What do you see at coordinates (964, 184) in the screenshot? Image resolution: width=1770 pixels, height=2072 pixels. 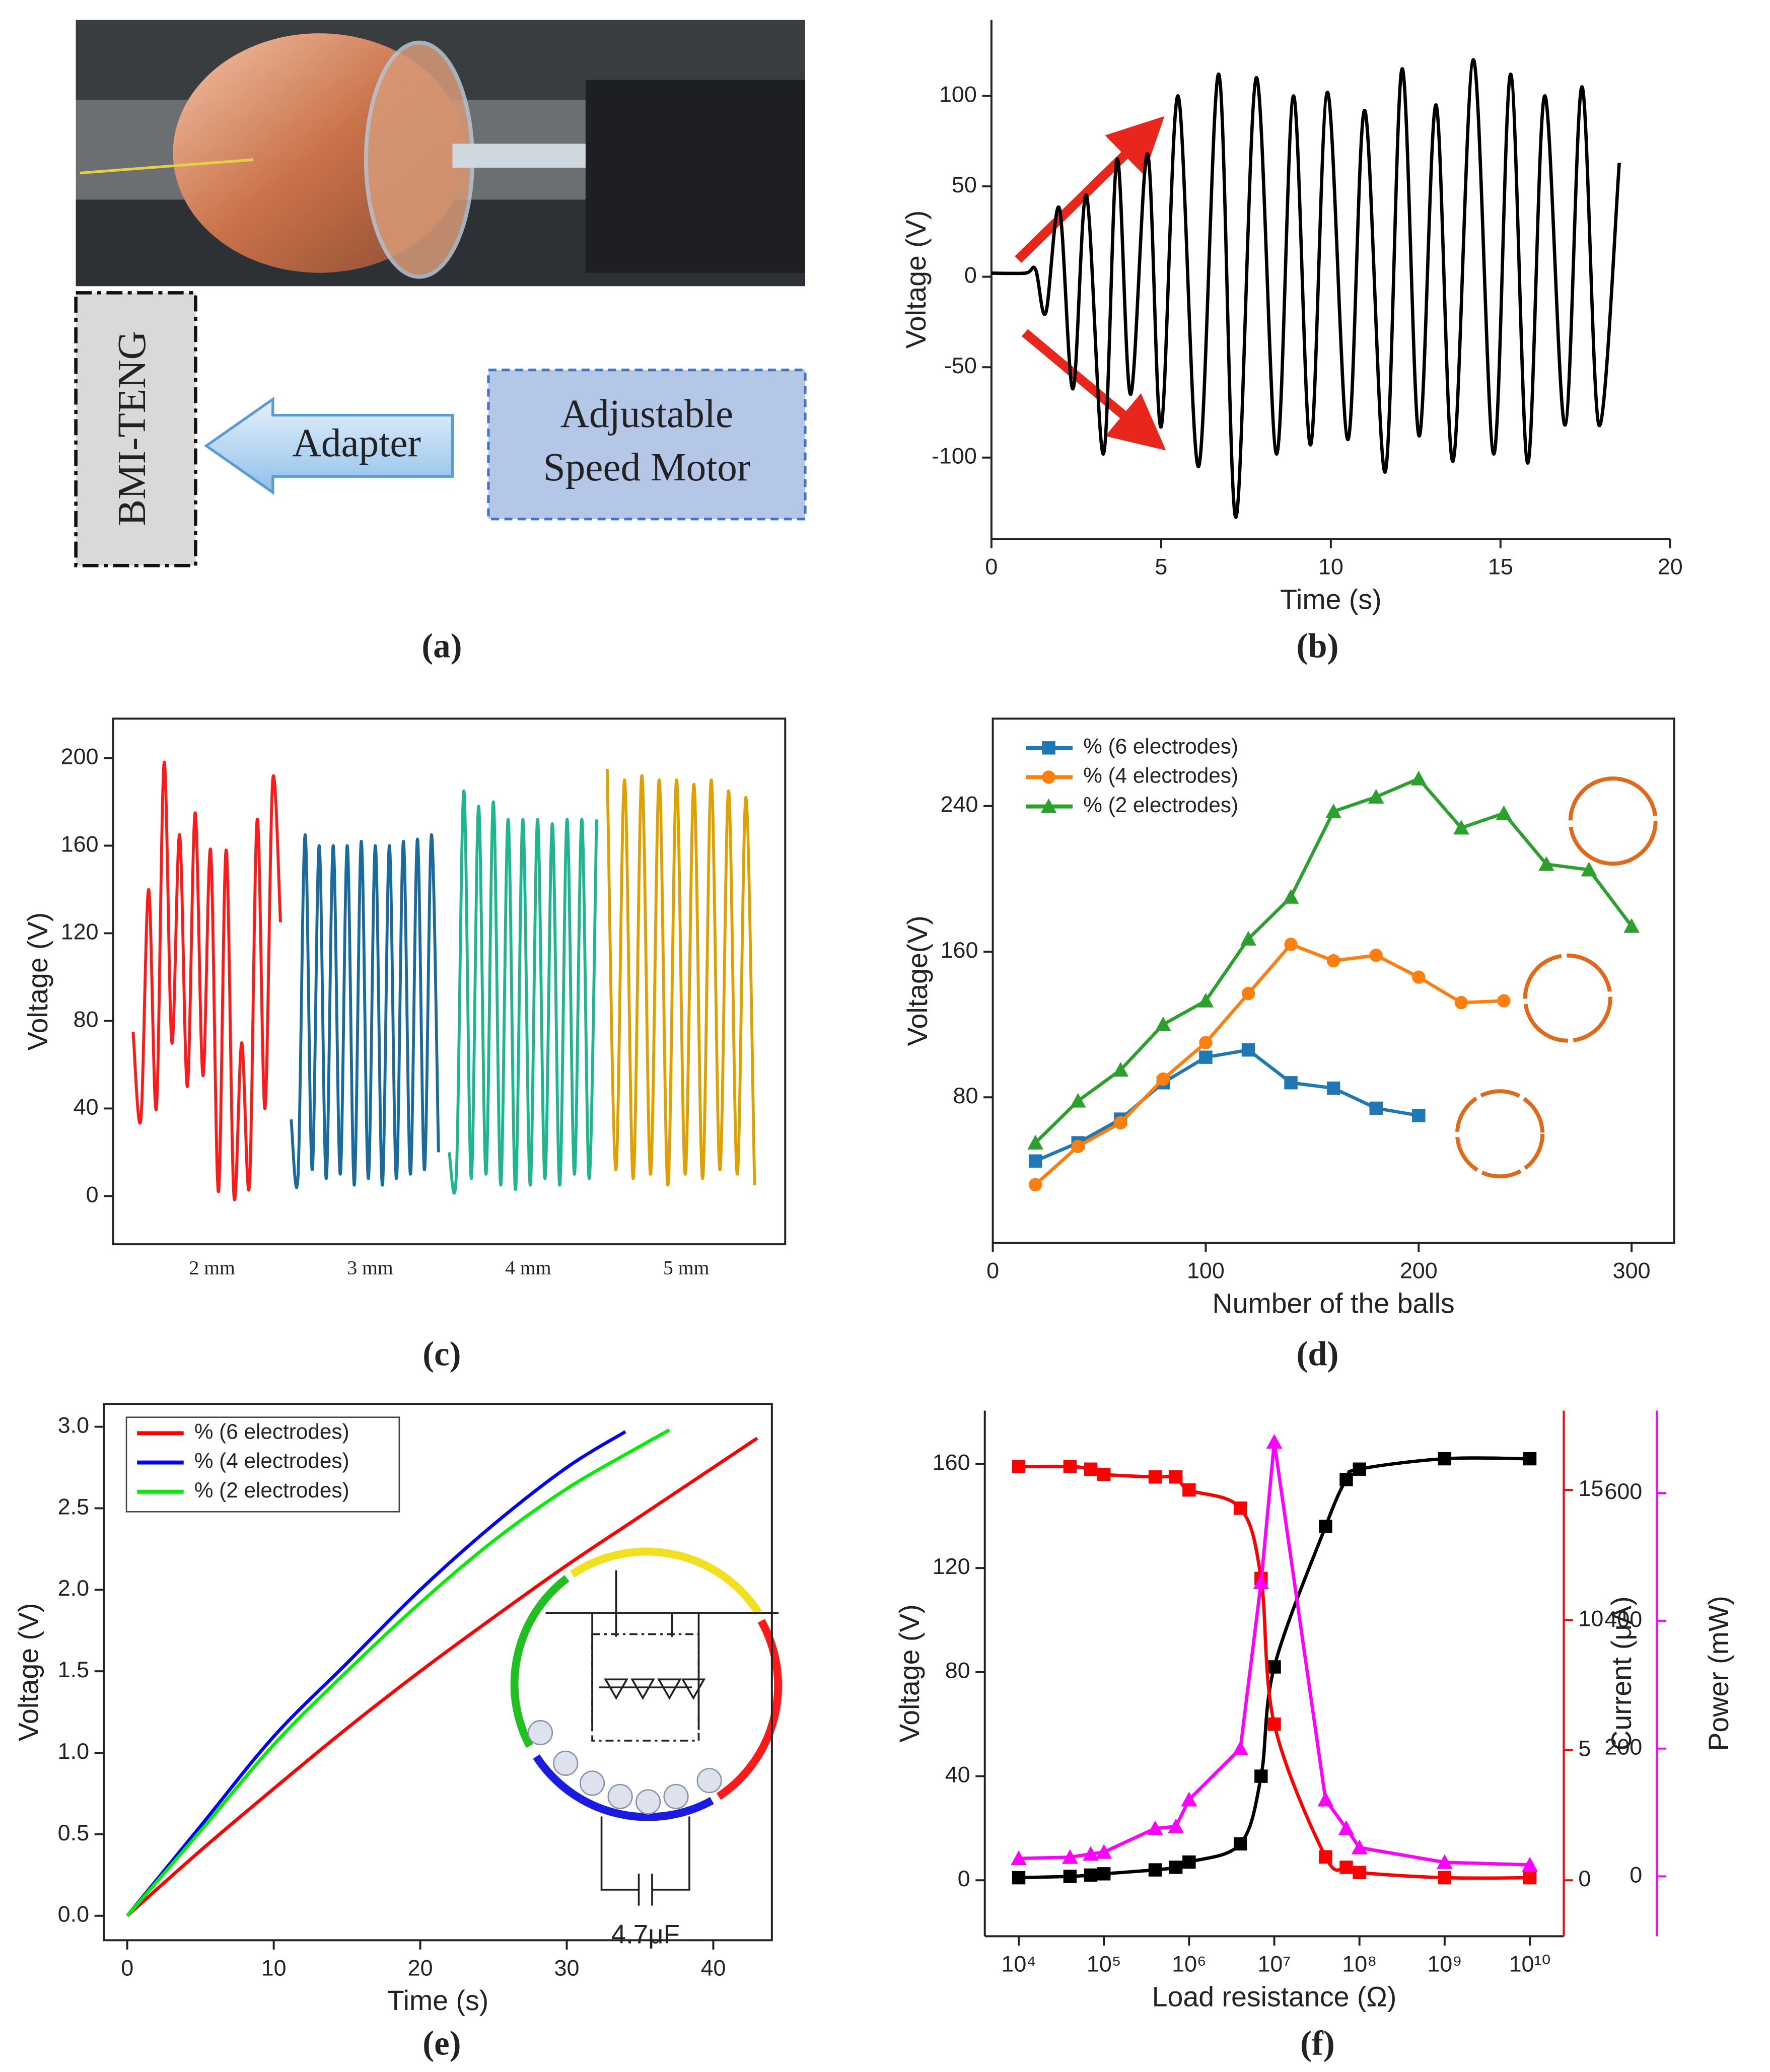 I see `y-tick-label: 50` at bounding box center [964, 184].